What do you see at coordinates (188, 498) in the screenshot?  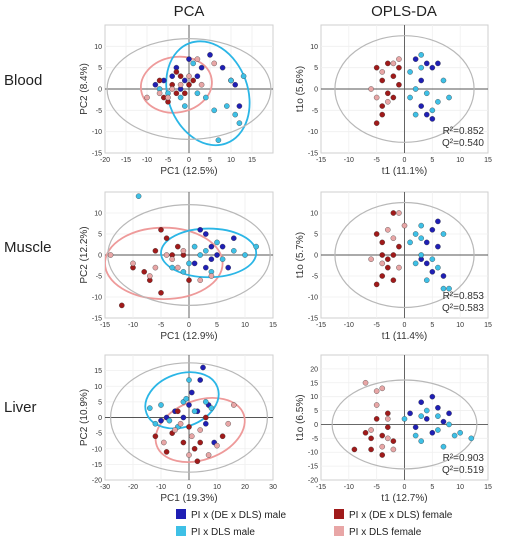 I see `x-axis-label: PC1 (19.3%)` at bounding box center [188, 498].